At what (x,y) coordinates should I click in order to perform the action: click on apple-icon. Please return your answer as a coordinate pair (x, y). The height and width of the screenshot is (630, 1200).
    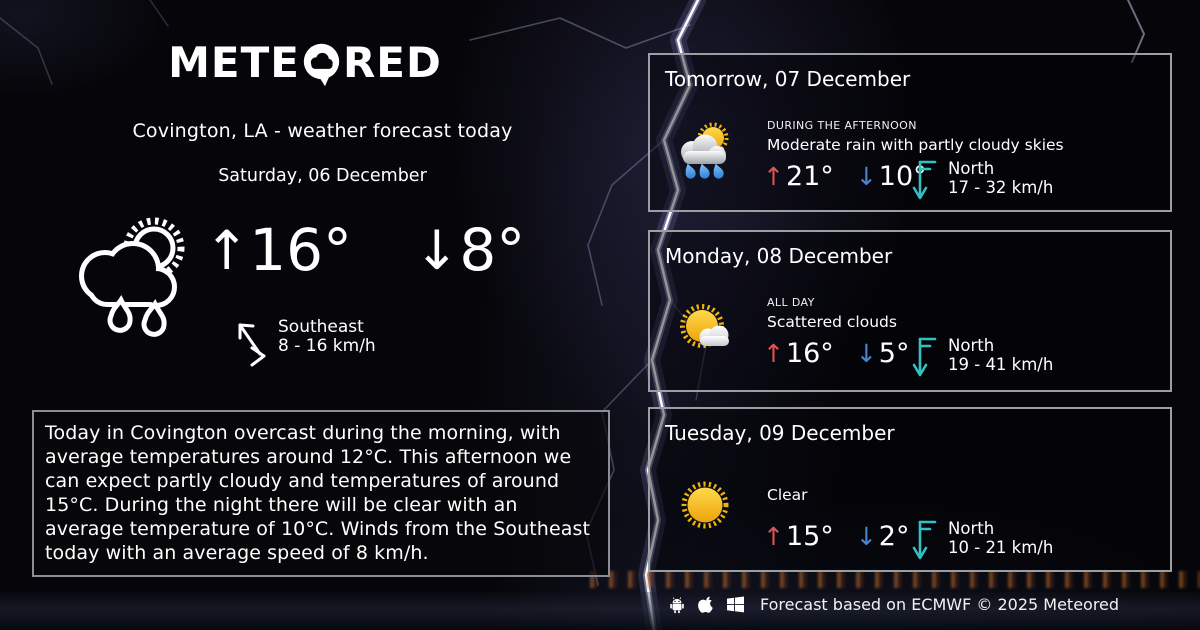
    Looking at the image, I should click on (706, 604).